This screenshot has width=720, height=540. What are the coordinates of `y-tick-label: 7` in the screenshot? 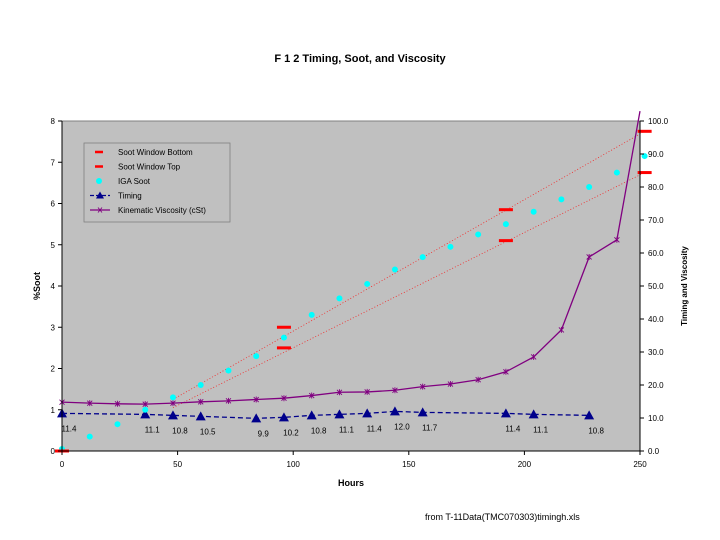 It's located at (53, 162).